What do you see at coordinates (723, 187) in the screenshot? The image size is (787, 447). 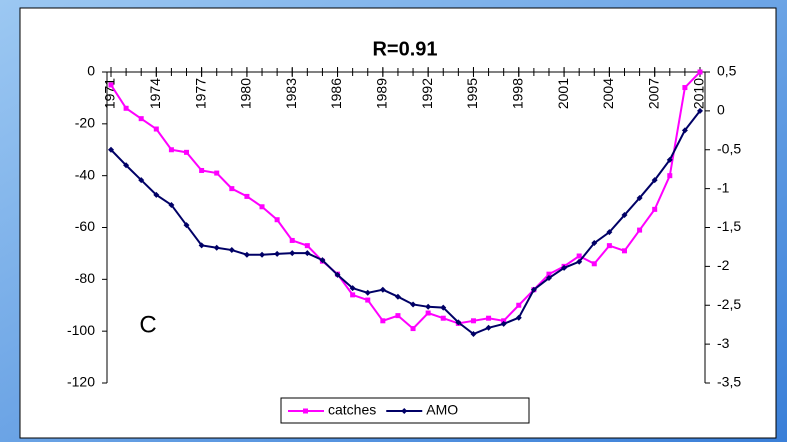 I see `y2-tick-label: -1` at bounding box center [723, 187].